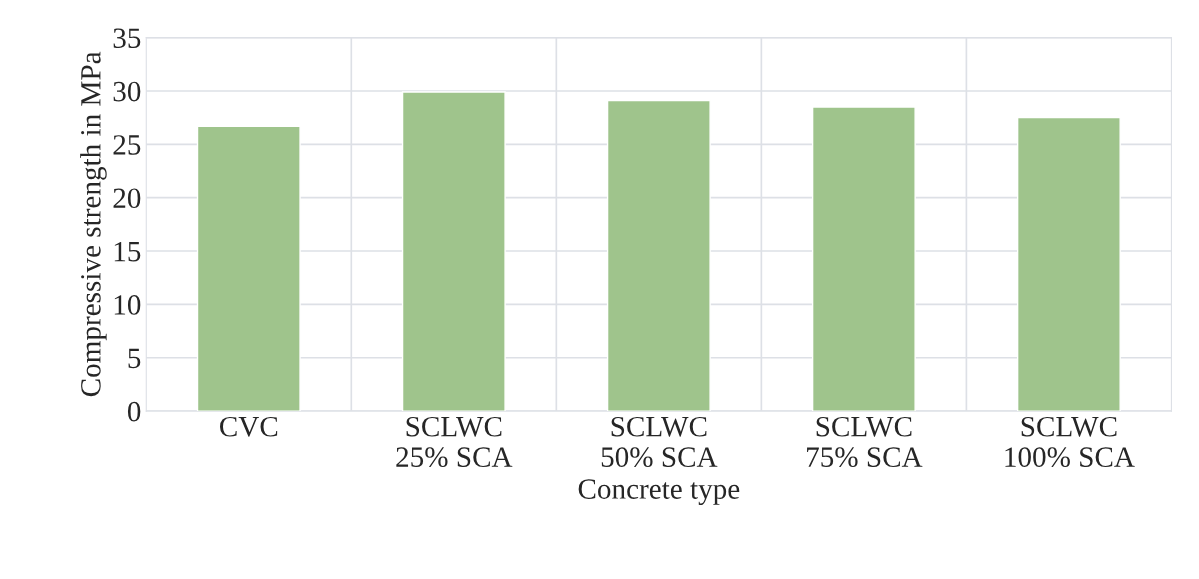  What do you see at coordinates (93, 224) in the screenshot?
I see `y-axis-title: Compressive strength in MPa` at bounding box center [93, 224].